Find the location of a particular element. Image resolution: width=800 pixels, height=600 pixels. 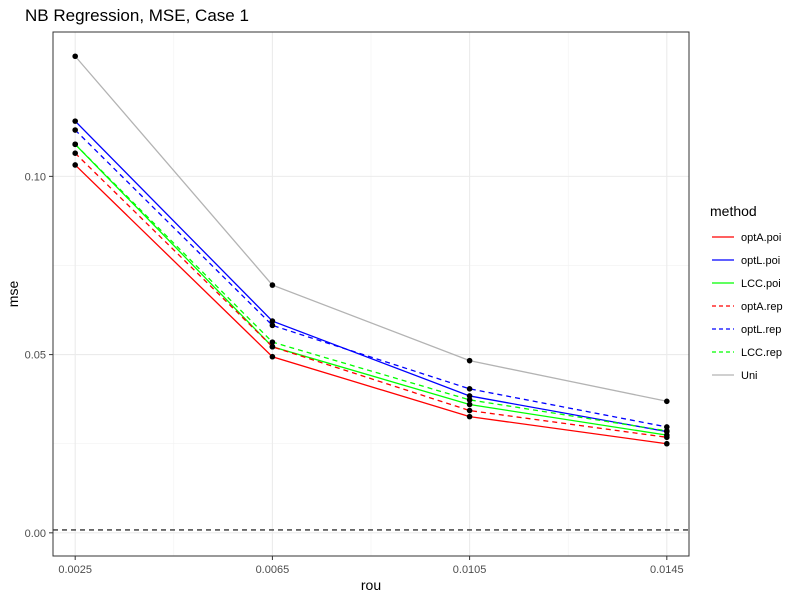

y-tick-label: 0.00 is located at coordinates (35, 534).